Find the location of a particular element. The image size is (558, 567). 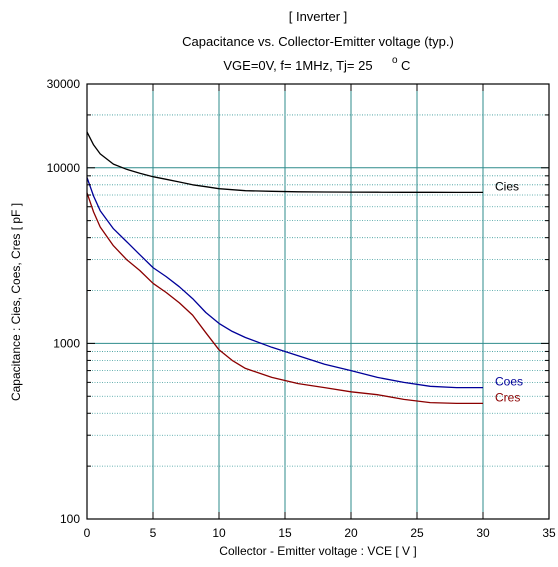

series-label-cres: Cres is located at coordinates (507, 397).